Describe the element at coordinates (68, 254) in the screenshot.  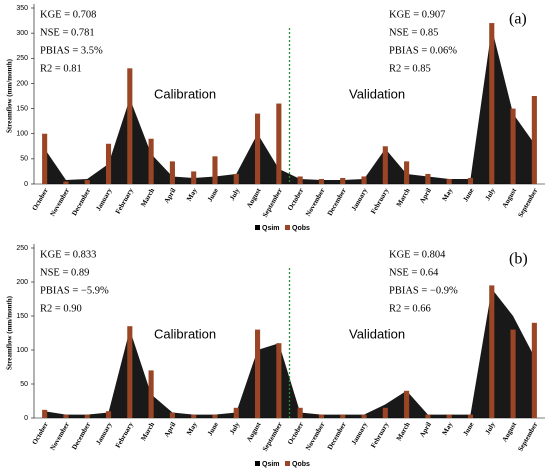
I see `stat: KGE = 0.833` at that location.